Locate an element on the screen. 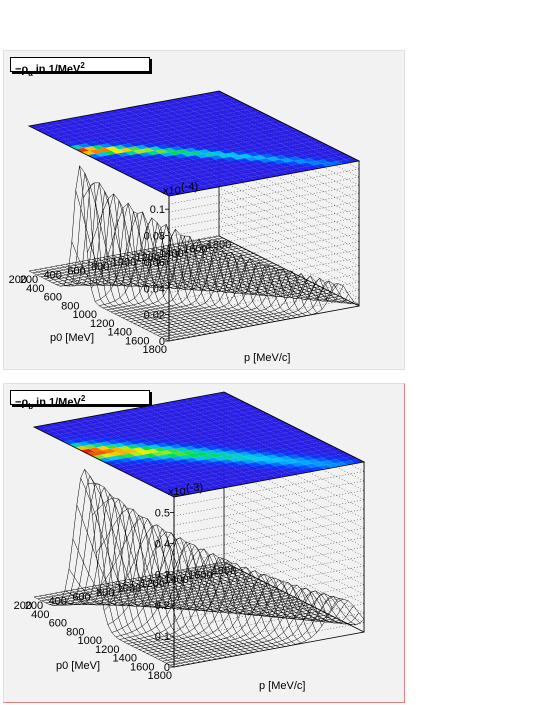 The image size is (545, 705). grid-line is located at coordinates (289, 255).